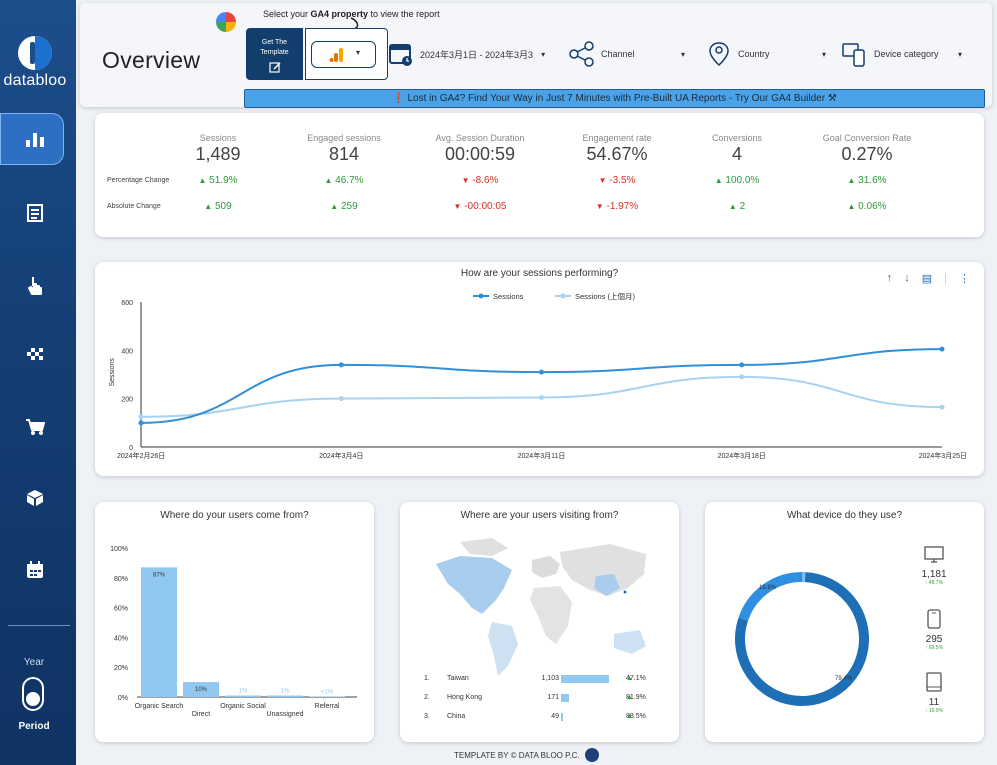 This screenshot has width=997, height=765. I want to click on shopping-cart-icon, so click(35, 427).